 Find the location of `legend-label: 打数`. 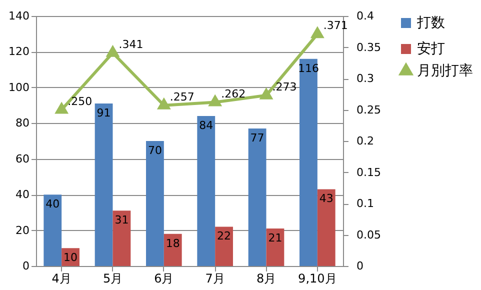

legend-label: 打数 is located at coordinates (430, 23).